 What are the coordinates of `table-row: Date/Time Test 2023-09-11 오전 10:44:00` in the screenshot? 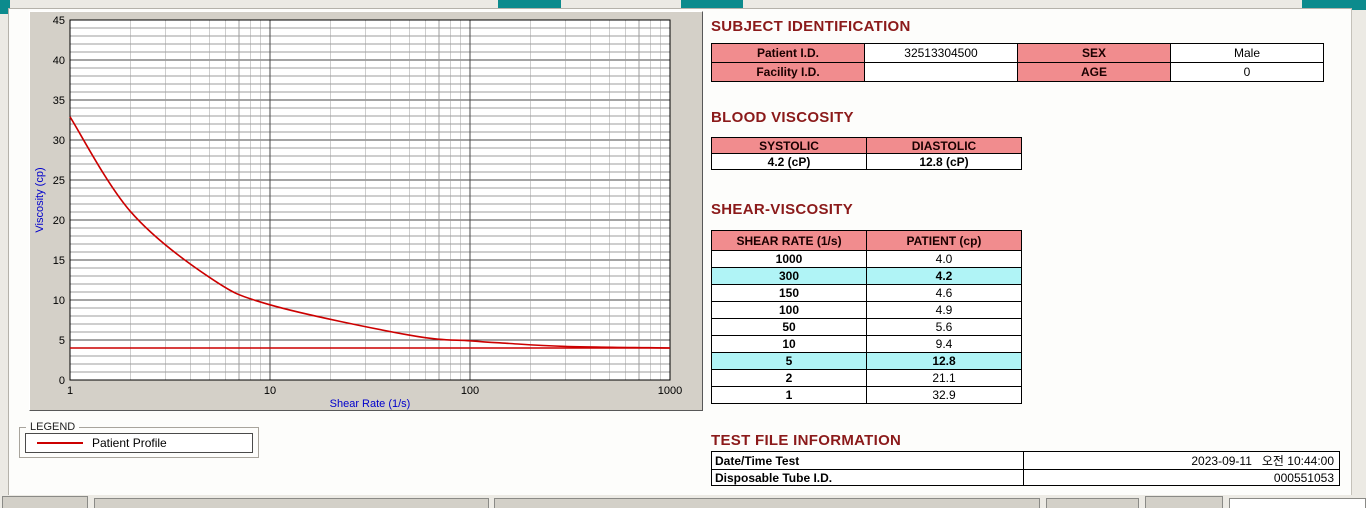 It's located at (1025, 460).